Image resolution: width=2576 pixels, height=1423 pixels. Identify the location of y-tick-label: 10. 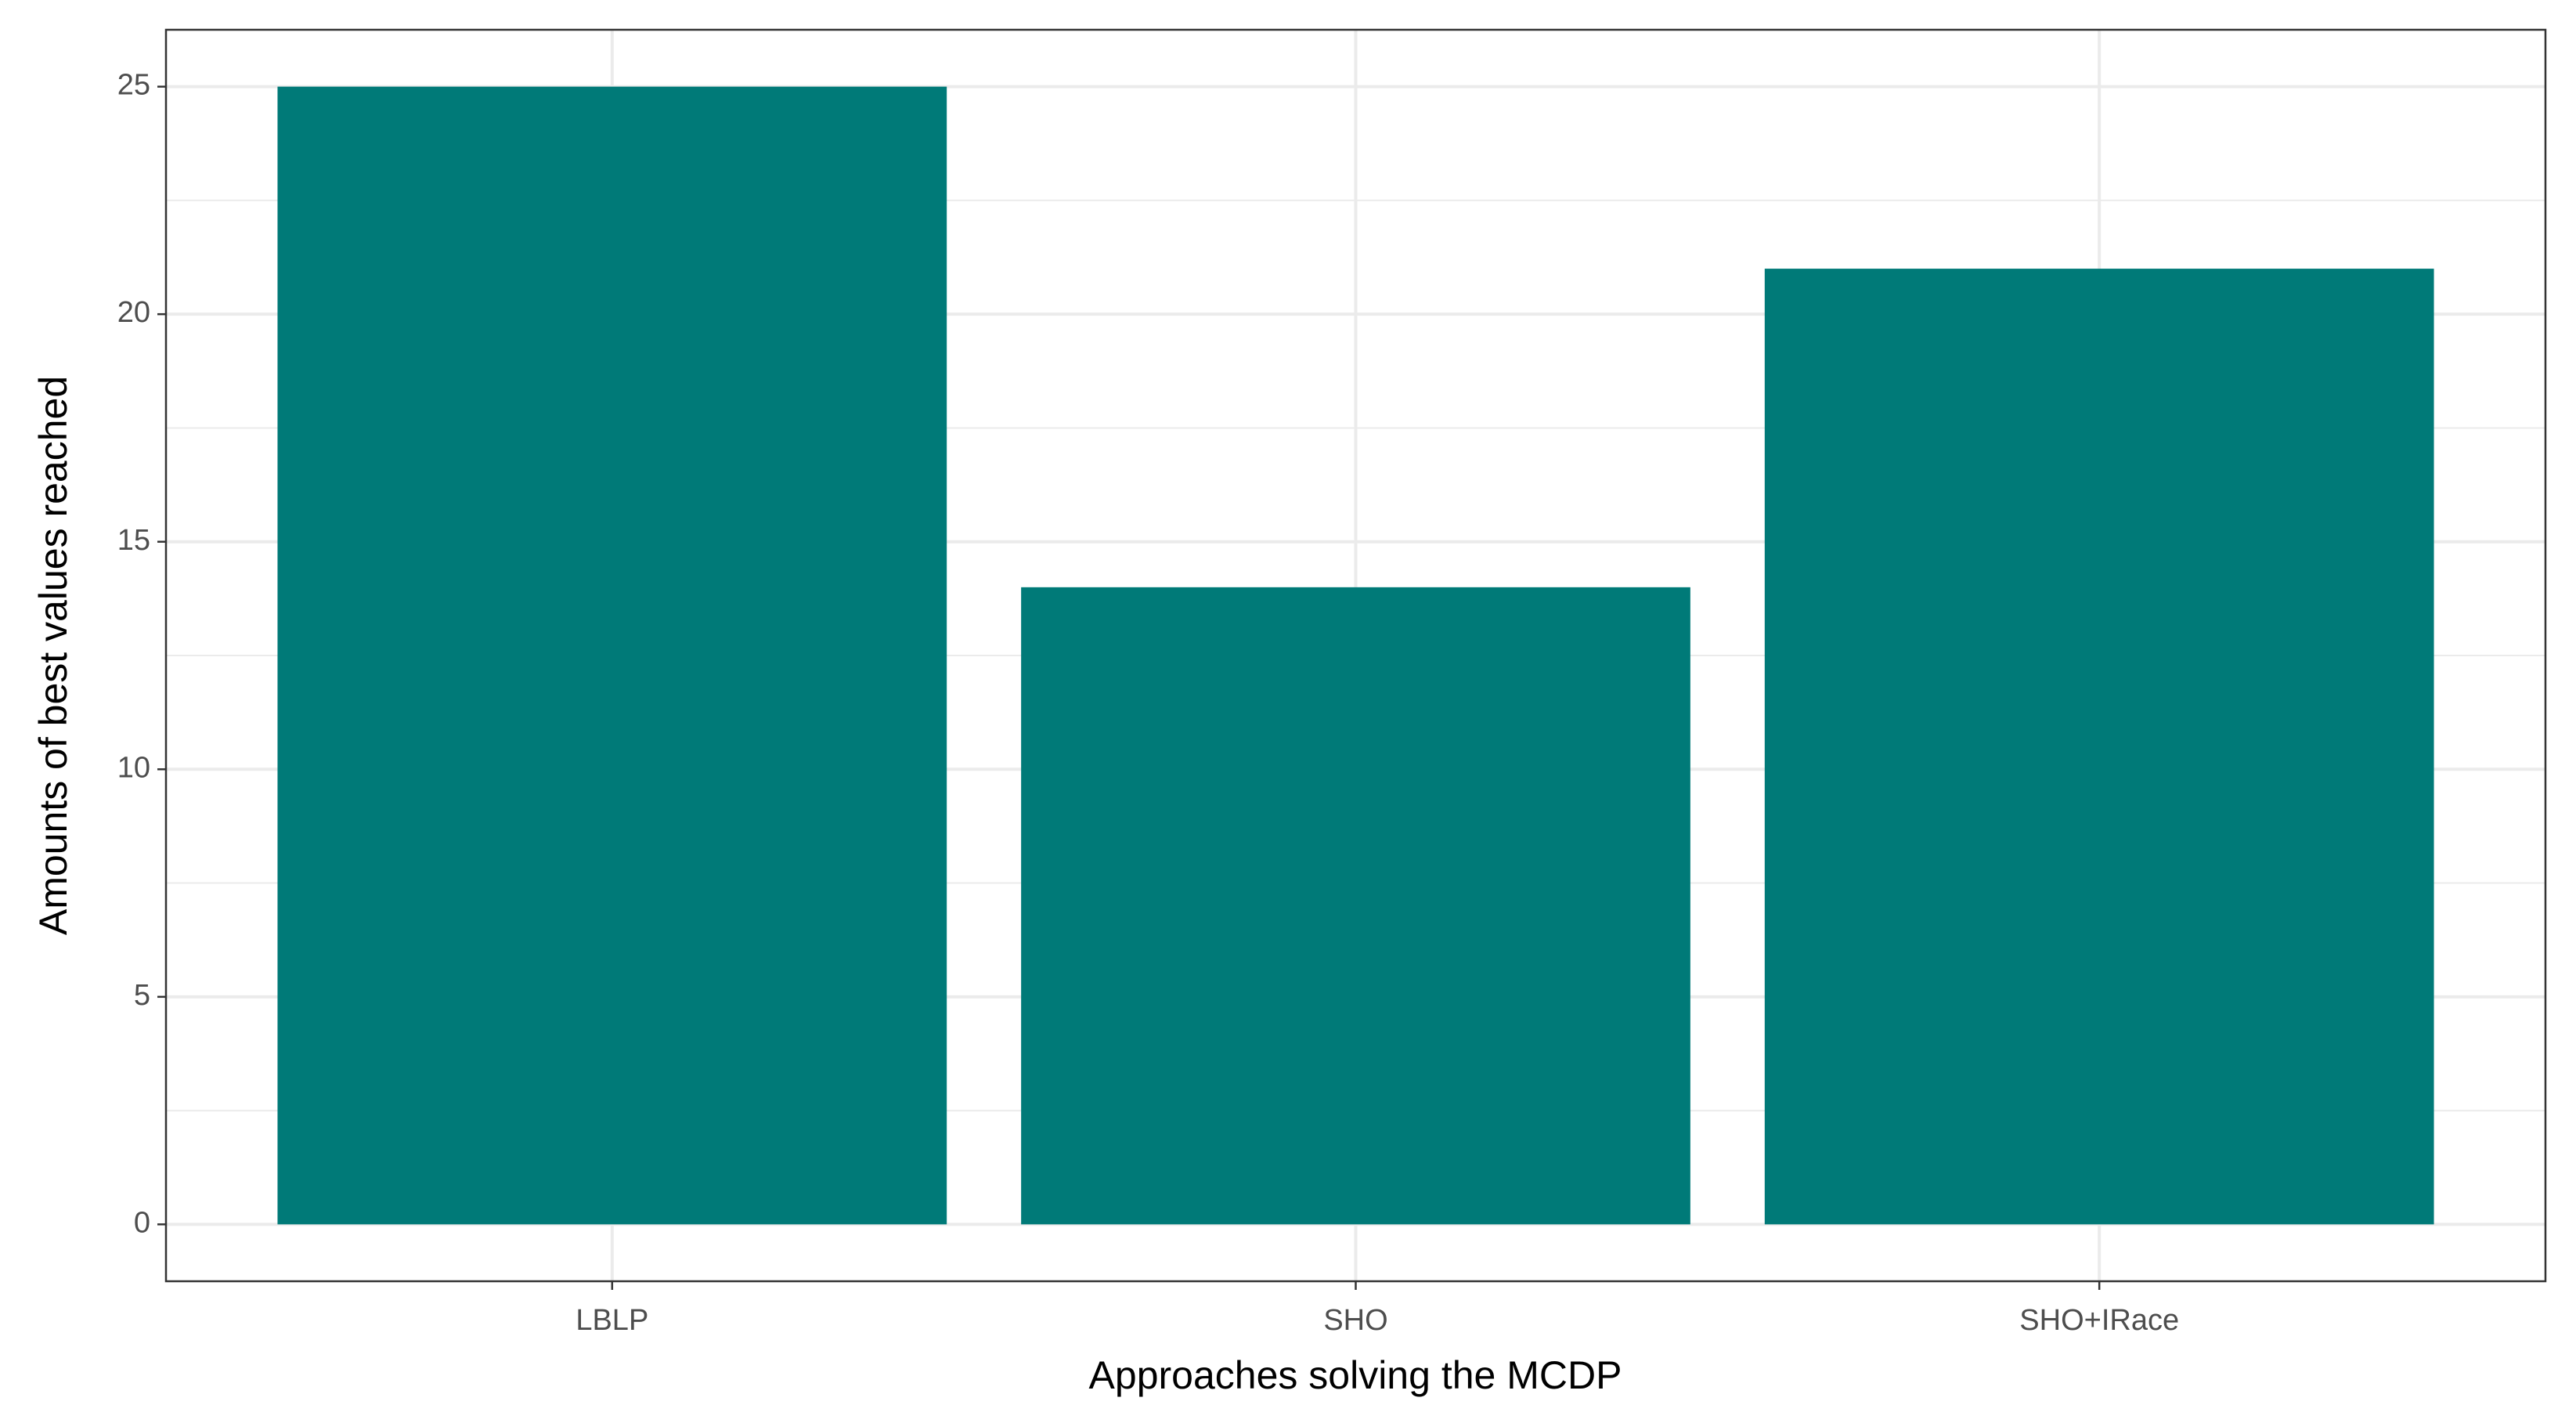
(133, 767).